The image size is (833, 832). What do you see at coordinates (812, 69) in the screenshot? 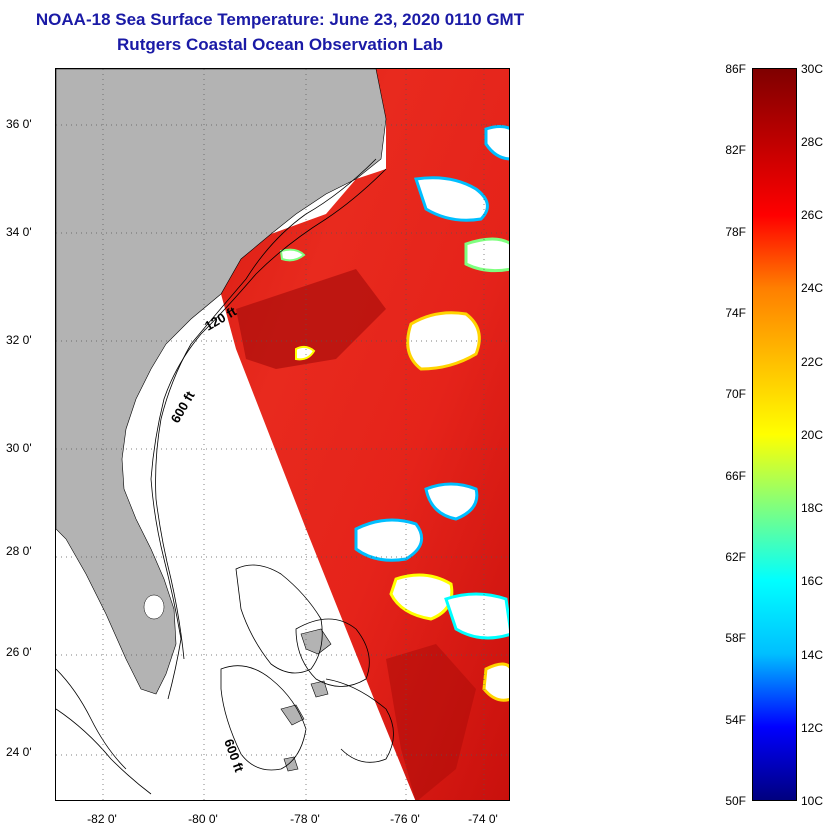
I see `colorbar-label-30c: 30C` at bounding box center [812, 69].